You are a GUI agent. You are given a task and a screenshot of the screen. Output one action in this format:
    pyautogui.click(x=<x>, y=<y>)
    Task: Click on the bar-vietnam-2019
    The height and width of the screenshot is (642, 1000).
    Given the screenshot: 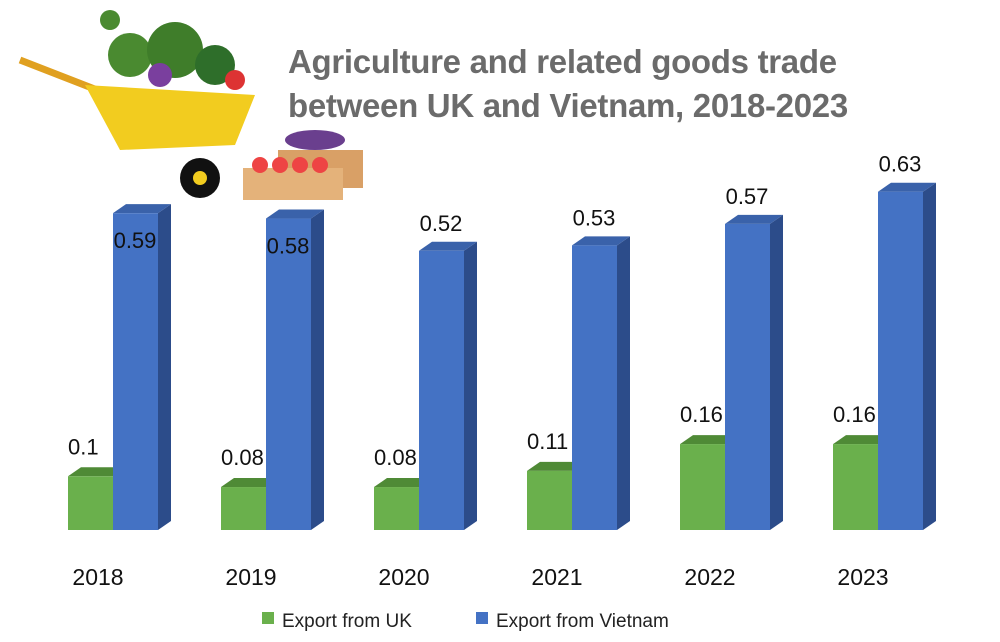 What is the action you would take?
    pyautogui.click(x=288, y=374)
    